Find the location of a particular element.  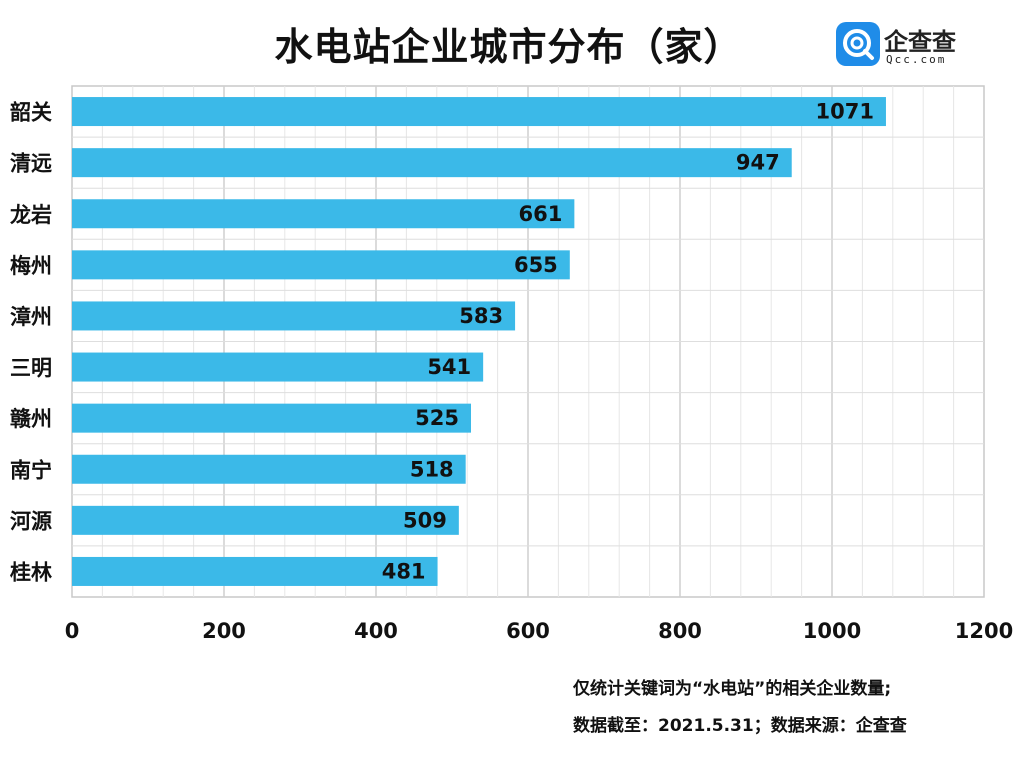

category-label: 南宁 is located at coordinates (31, 470).